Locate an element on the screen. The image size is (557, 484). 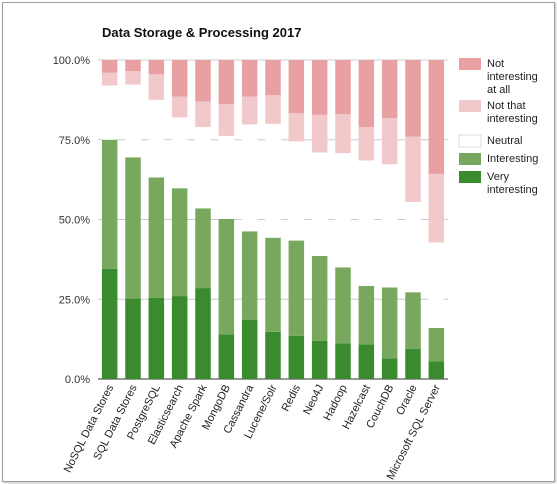
legend-label: Neutral is located at coordinates (504, 141).